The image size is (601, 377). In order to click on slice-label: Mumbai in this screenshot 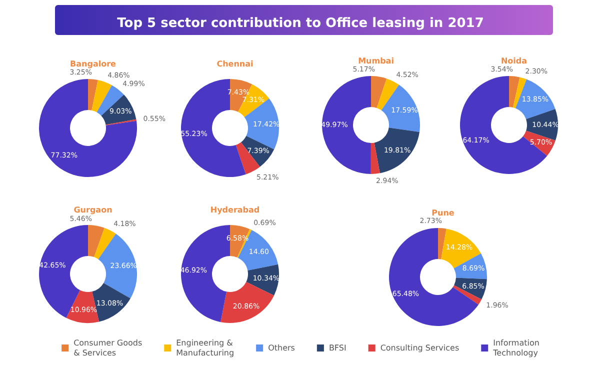, I will do `click(376, 61)`.